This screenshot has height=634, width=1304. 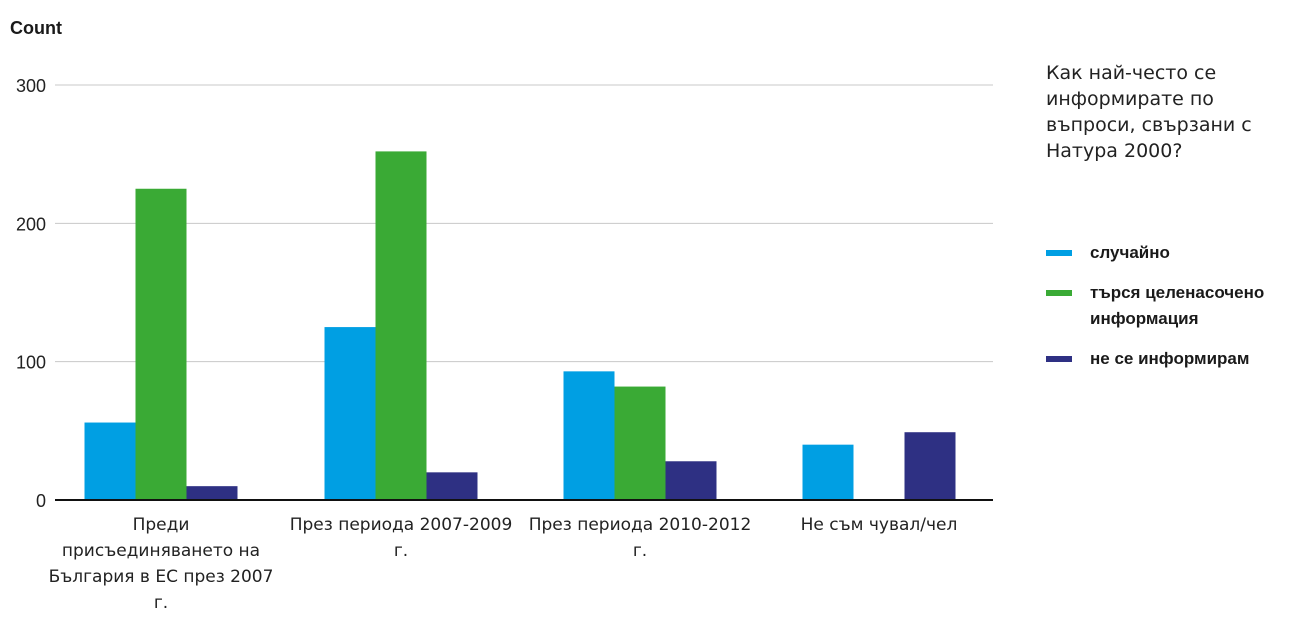 I want to click on y-tick-label: 100, so click(x=31, y=363).